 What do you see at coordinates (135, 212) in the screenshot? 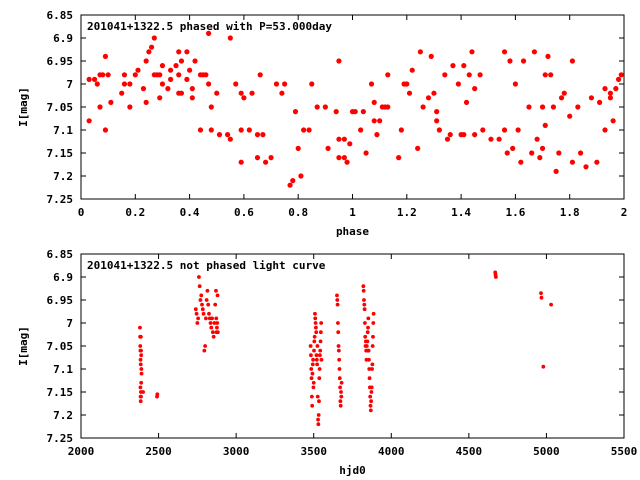
I see `x-tick-label: 0.2` at bounding box center [135, 212].